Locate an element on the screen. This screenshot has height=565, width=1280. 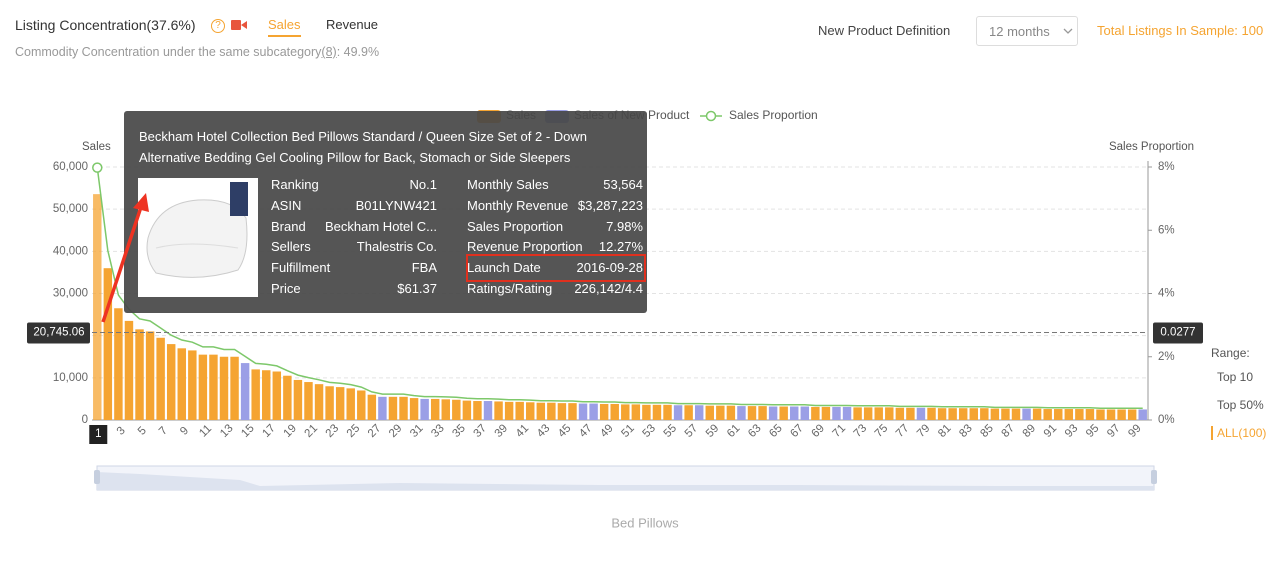
x-tick: 5 is located at coordinates (142, 431).